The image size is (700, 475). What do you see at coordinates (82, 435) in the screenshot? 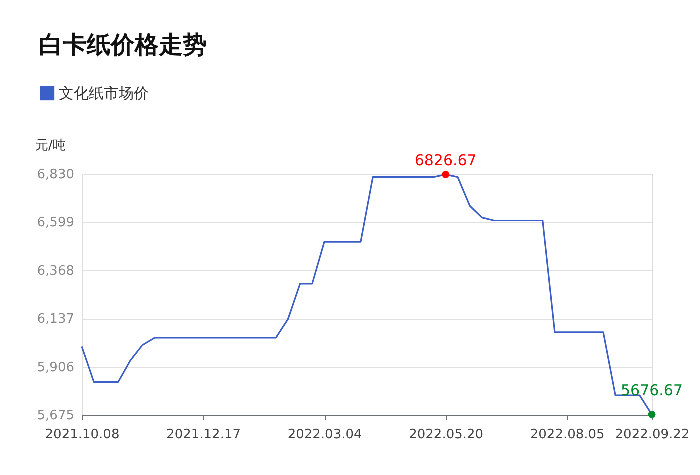
I see `x-tick-label: 2021.10.08` at bounding box center [82, 435].